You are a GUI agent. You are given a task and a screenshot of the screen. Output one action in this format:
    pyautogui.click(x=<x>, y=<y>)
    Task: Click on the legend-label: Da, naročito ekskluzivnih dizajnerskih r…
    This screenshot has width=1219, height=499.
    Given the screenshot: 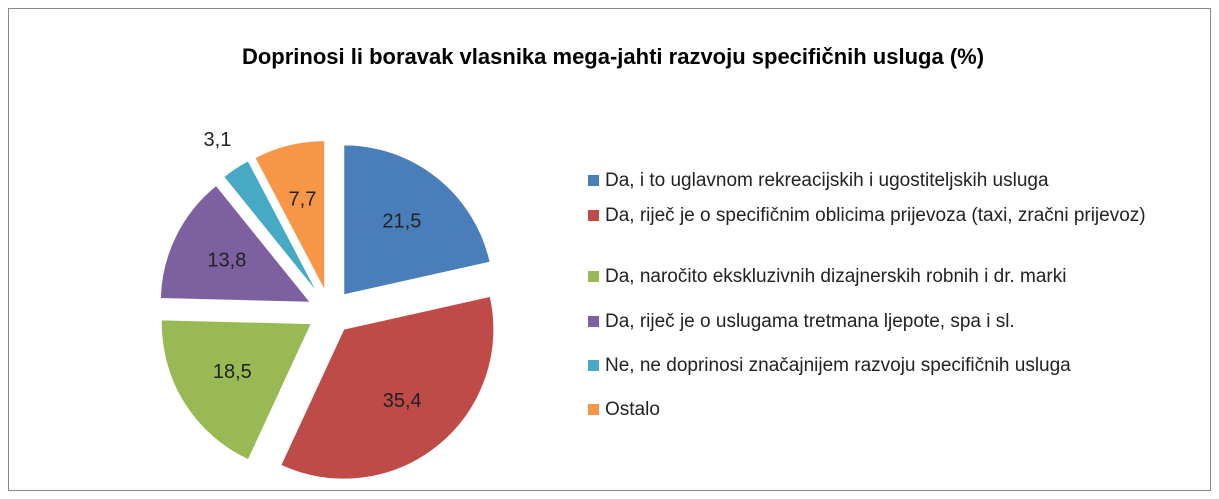 What is the action you would take?
    pyautogui.click(x=836, y=276)
    